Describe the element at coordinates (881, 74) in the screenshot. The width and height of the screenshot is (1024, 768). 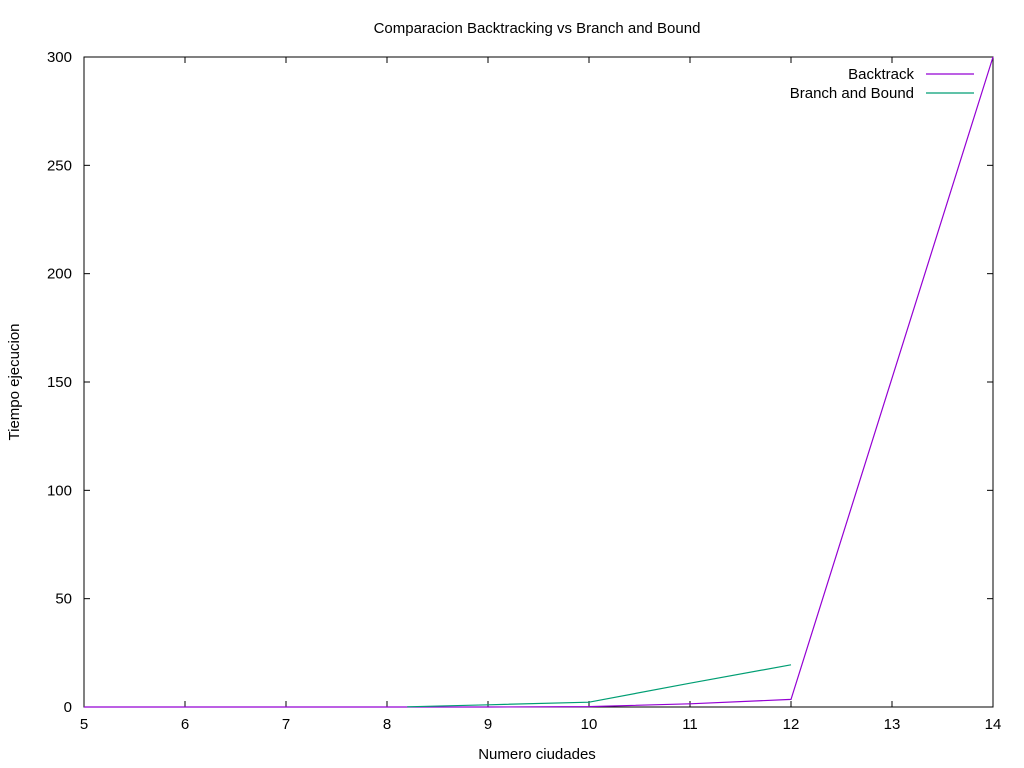
I see `legend-label: Backtrack` at that location.